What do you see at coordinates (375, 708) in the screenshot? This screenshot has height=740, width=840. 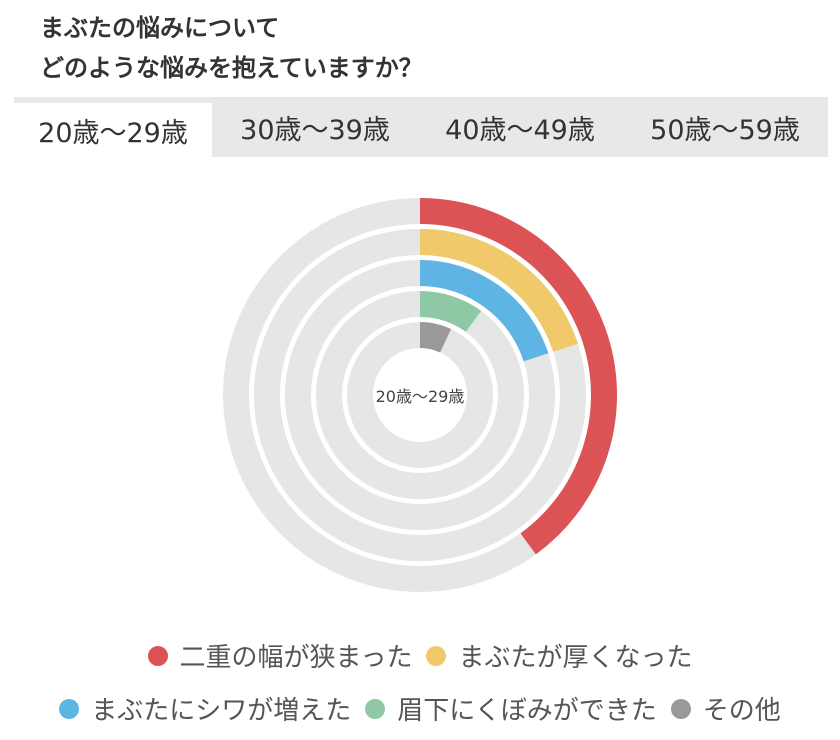 I see `legend-dot-green` at bounding box center [375, 708].